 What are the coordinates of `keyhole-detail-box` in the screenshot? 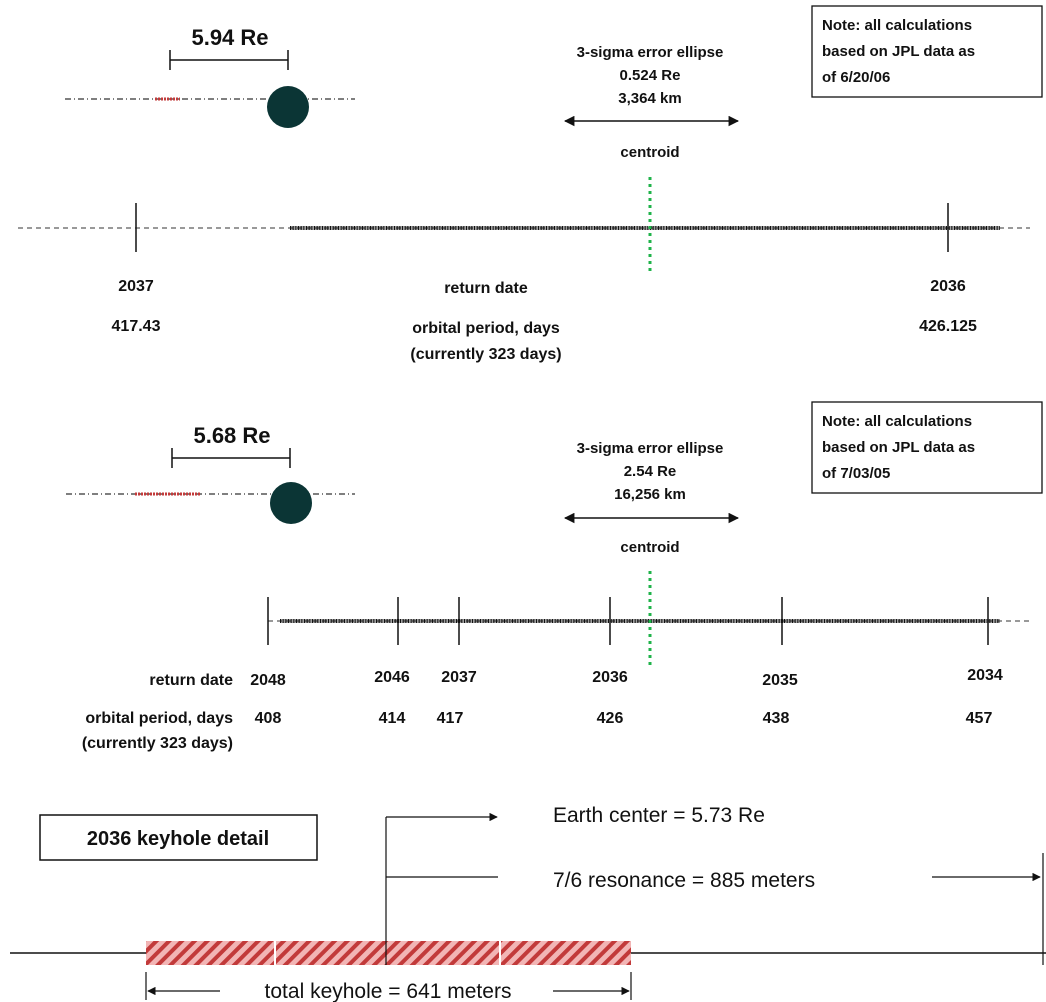 It's located at (178, 837).